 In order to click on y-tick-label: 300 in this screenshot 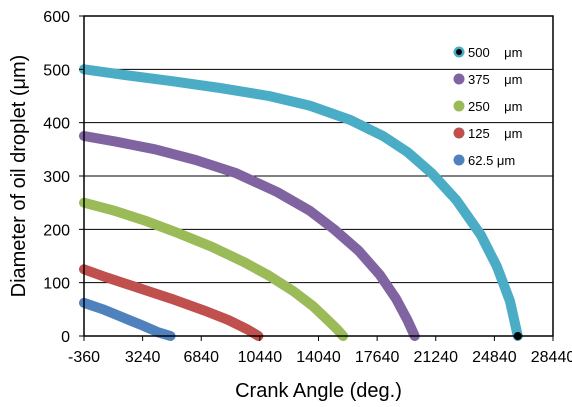, I will do `click(56, 177)`.